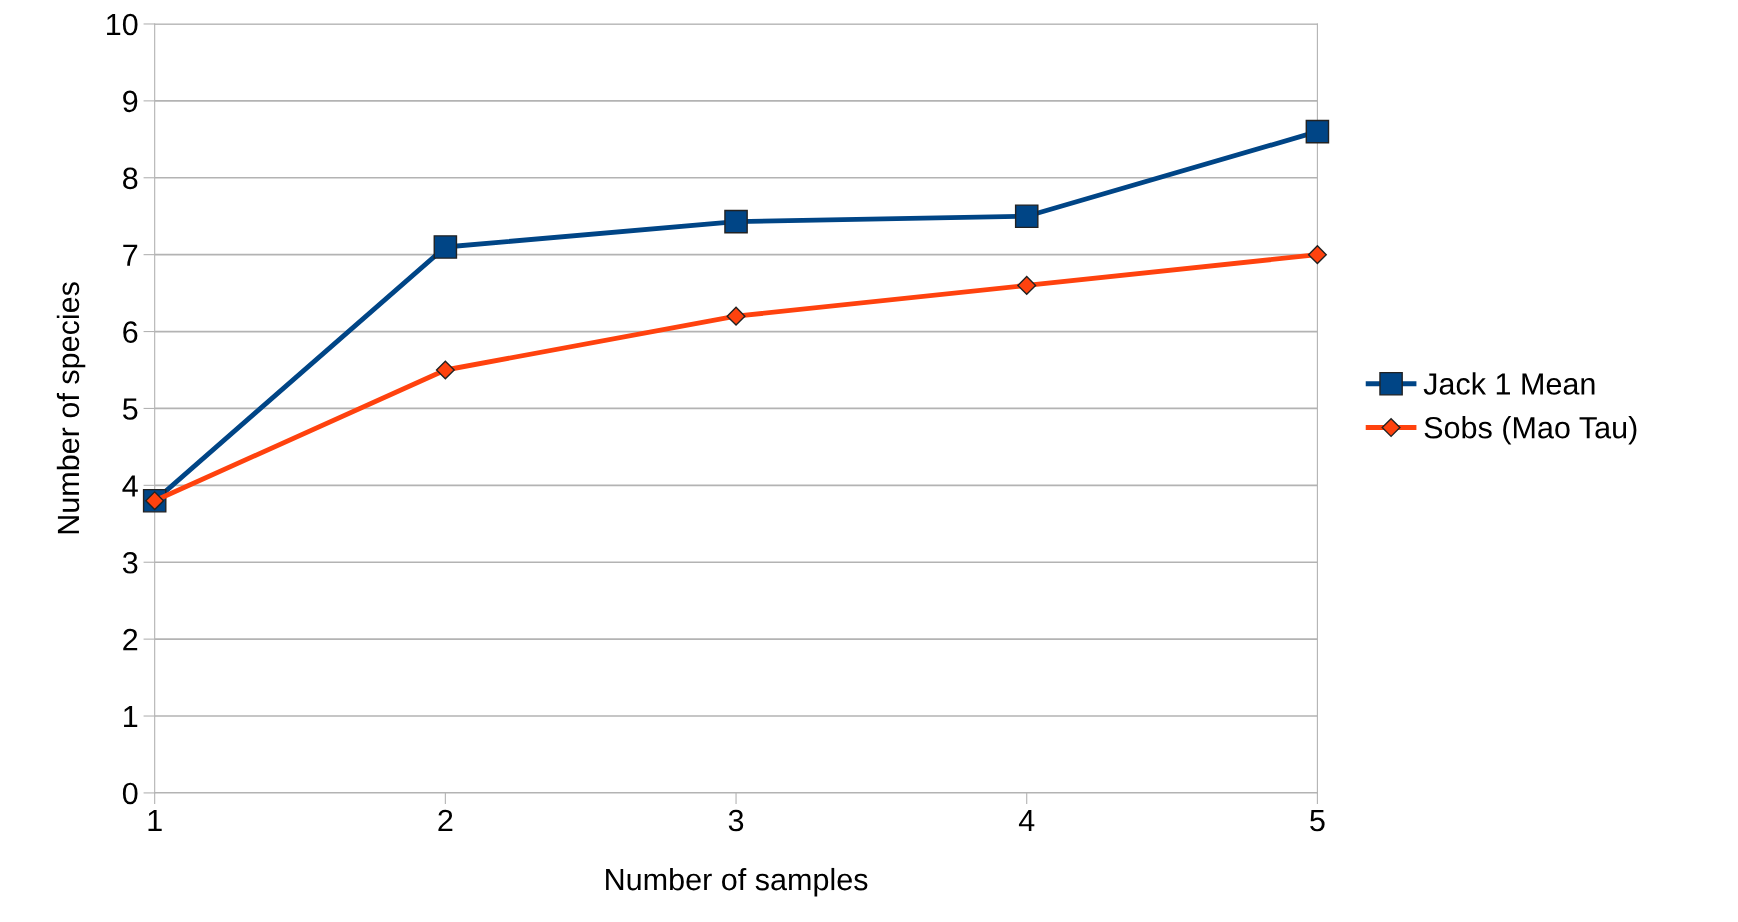  I want to click on x-tick-label: 3, so click(736, 820).